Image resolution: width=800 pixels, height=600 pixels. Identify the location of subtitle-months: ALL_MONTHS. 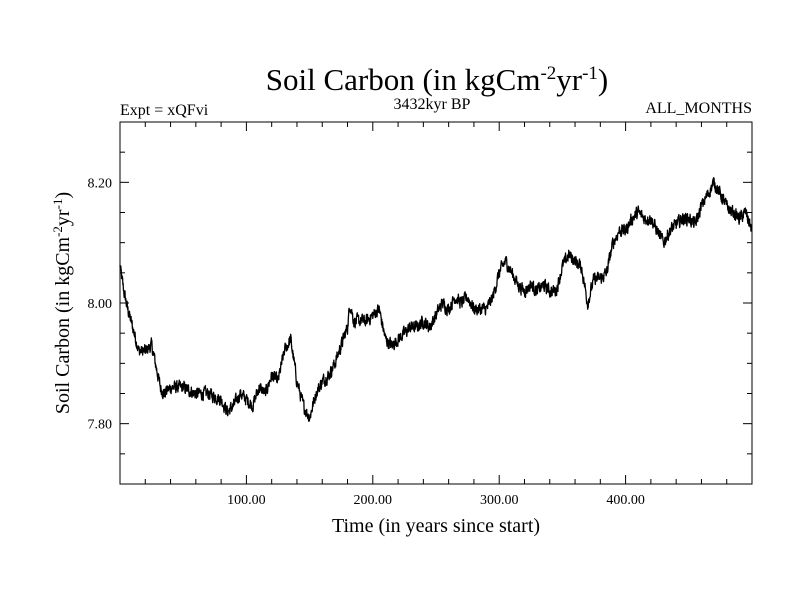
(698, 108).